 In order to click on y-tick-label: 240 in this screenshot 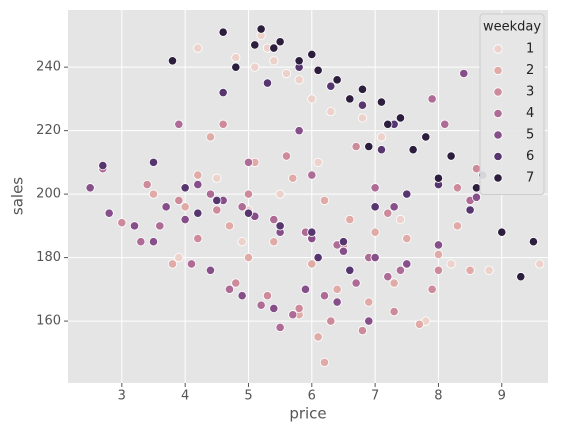, I will do `click(48, 67)`.